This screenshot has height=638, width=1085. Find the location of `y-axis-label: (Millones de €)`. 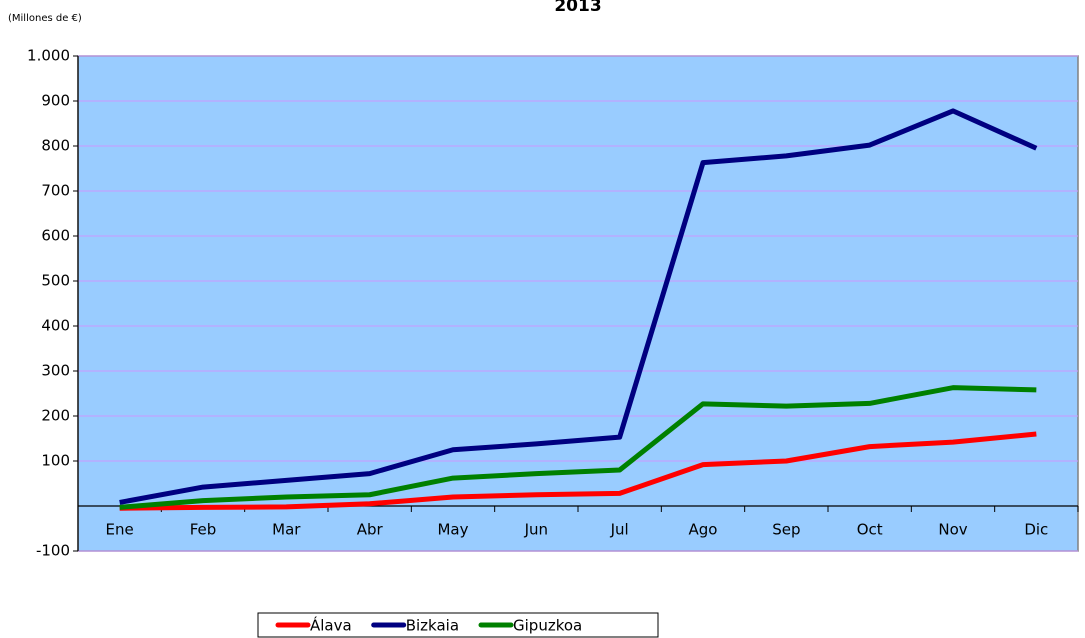

y-axis-label: (Millones de €) is located at coordinates (45, 18).